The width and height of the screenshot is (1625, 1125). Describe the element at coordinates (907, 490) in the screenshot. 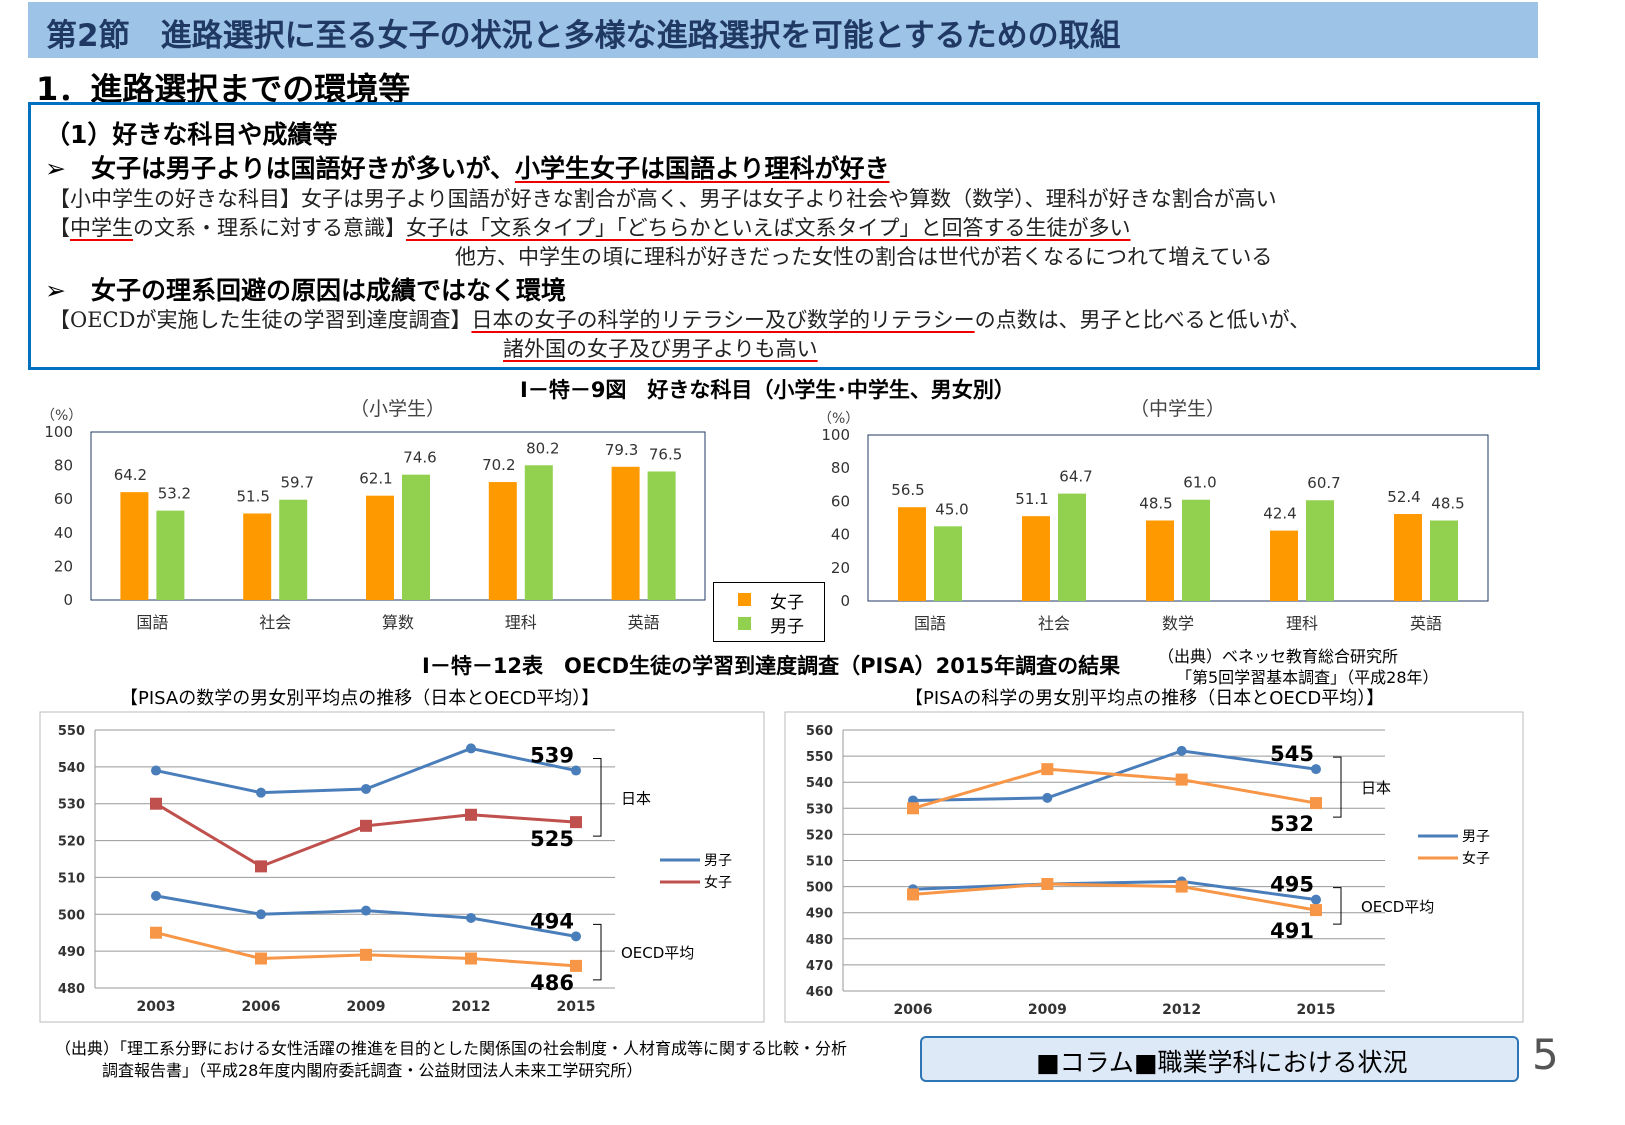

I see `data-label: 56.5` at that location.